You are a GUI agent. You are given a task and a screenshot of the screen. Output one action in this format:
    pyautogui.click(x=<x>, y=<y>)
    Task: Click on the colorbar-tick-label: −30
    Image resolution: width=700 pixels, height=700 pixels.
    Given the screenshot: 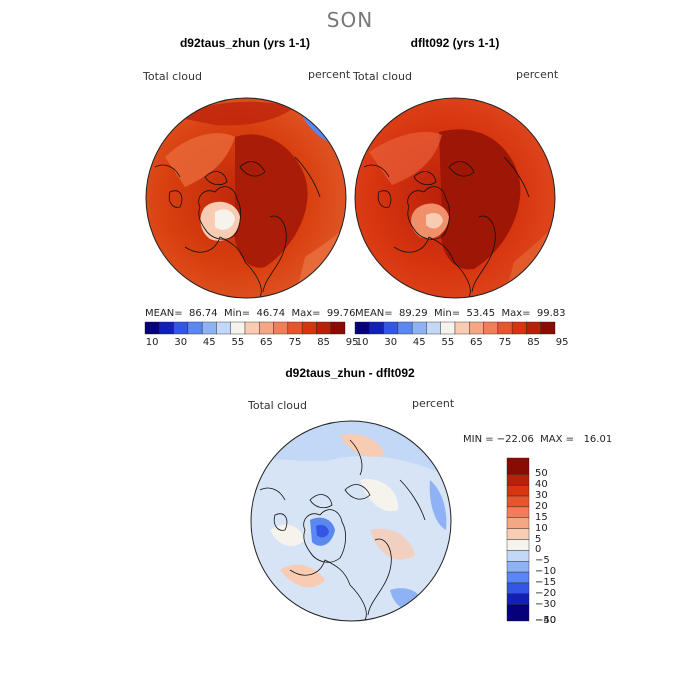 What is the action you would take?
    pyautogui.click(x=546, y=604)
    